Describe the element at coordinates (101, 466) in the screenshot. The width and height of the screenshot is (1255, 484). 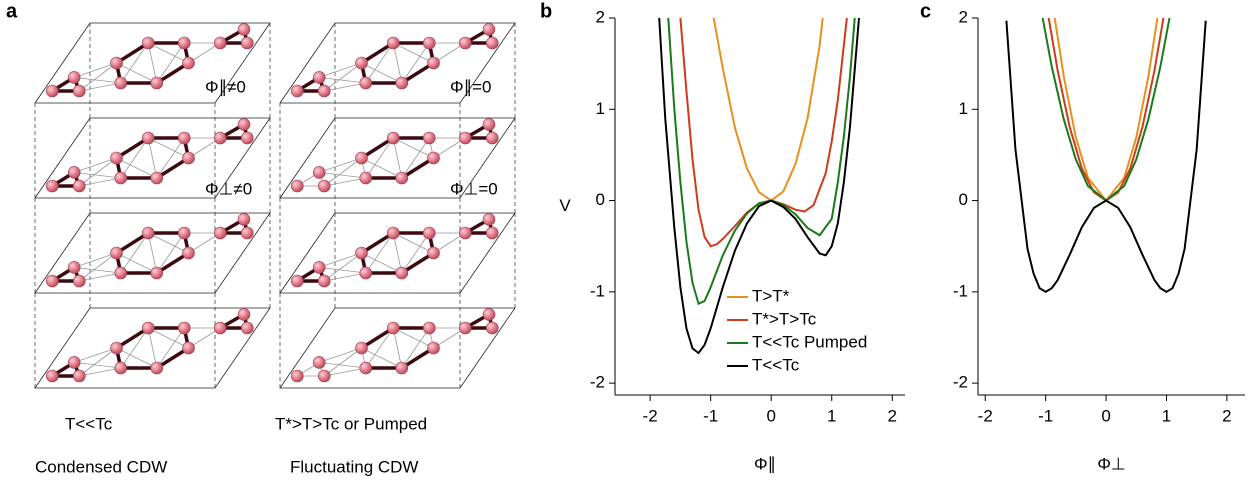
I see `caption: Condensed CDW` at that location.